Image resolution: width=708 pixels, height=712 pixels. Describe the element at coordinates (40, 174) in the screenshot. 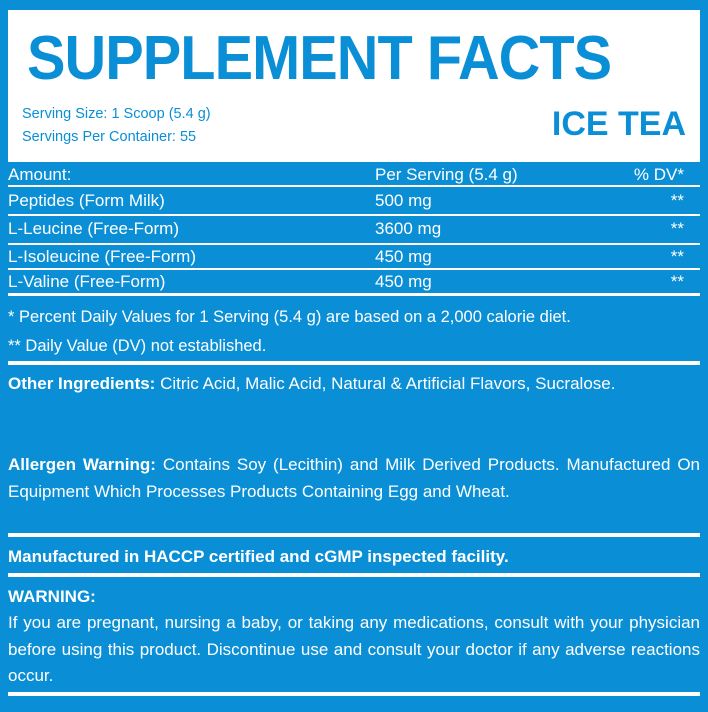

I see `header-amount: Amount:` at that location.